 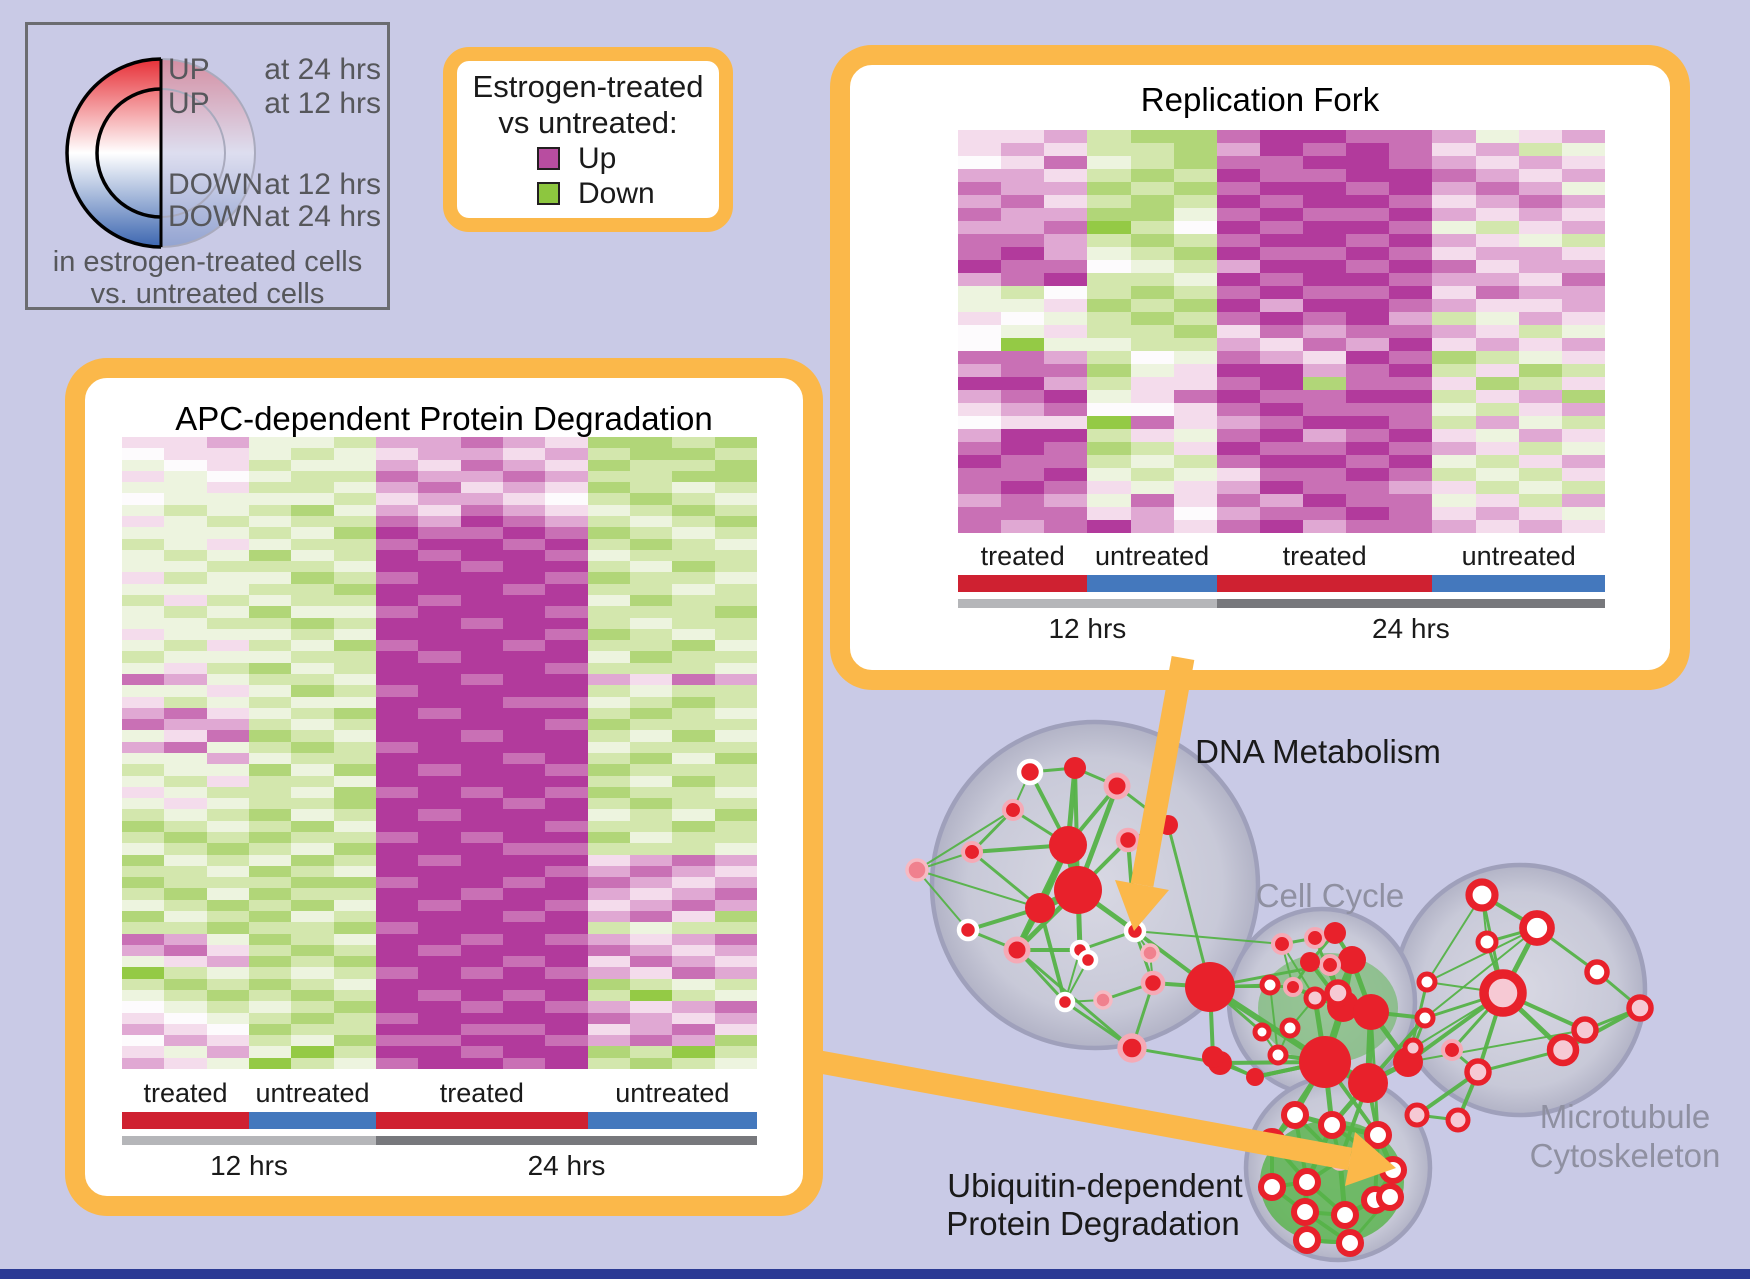 What do you see at coordinates (1625, 1155) in the screenshot?
I see `network-cluster-label: Cytoskeleton` at bounding box center [1625, 1155].